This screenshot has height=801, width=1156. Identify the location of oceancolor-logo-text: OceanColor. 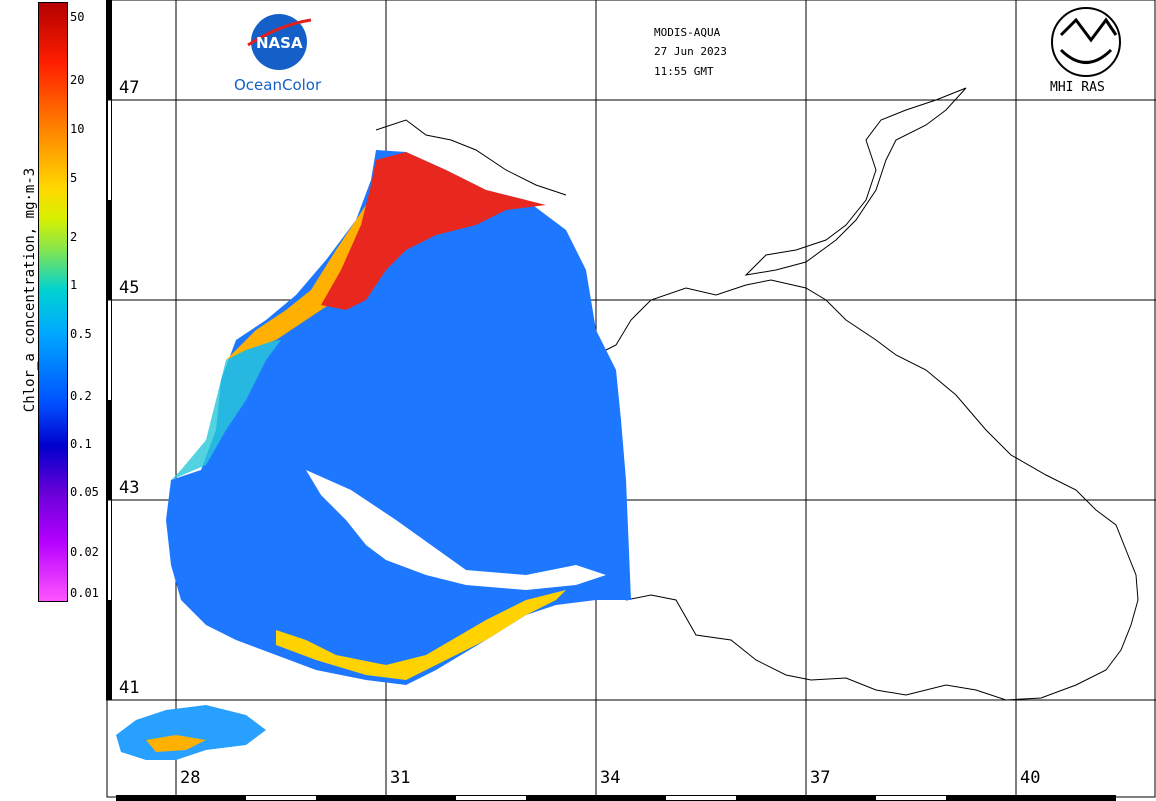
(278, 85).